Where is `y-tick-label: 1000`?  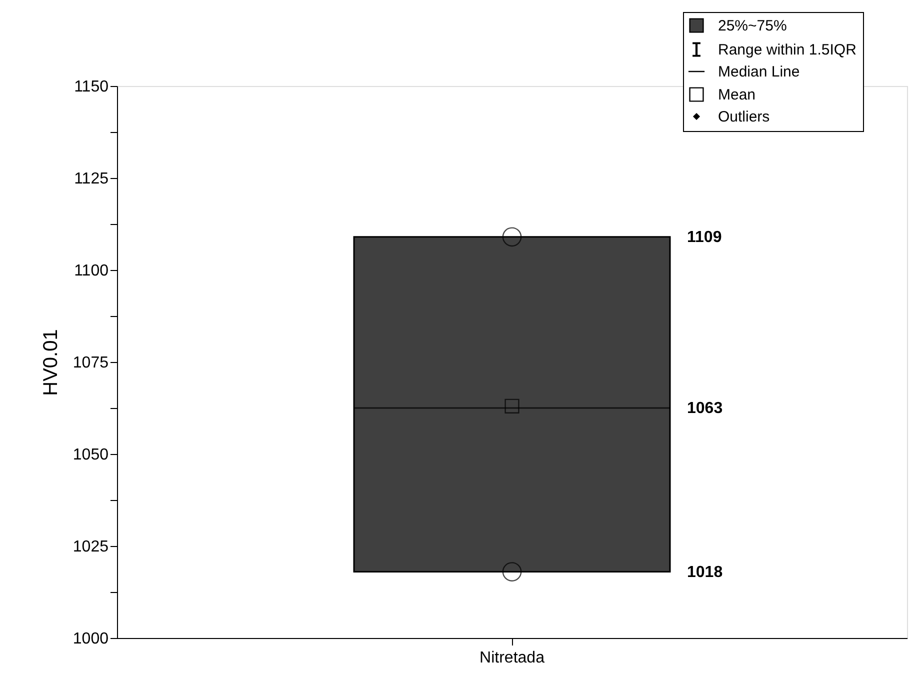 y-tick-label: 1000 is located at coordinates (90, 639).